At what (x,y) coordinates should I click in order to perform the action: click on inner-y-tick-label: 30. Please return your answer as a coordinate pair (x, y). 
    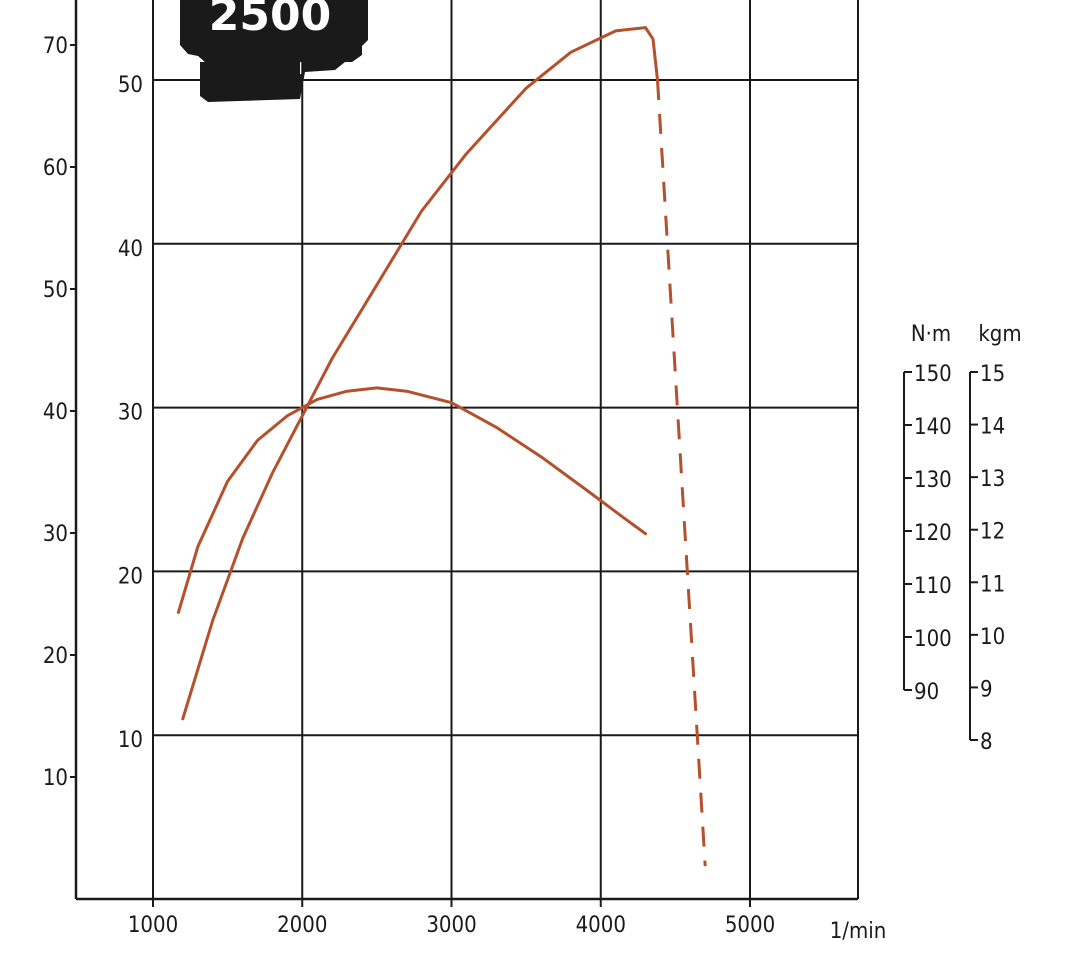
    Looking at the image, I should click on (130, 413).